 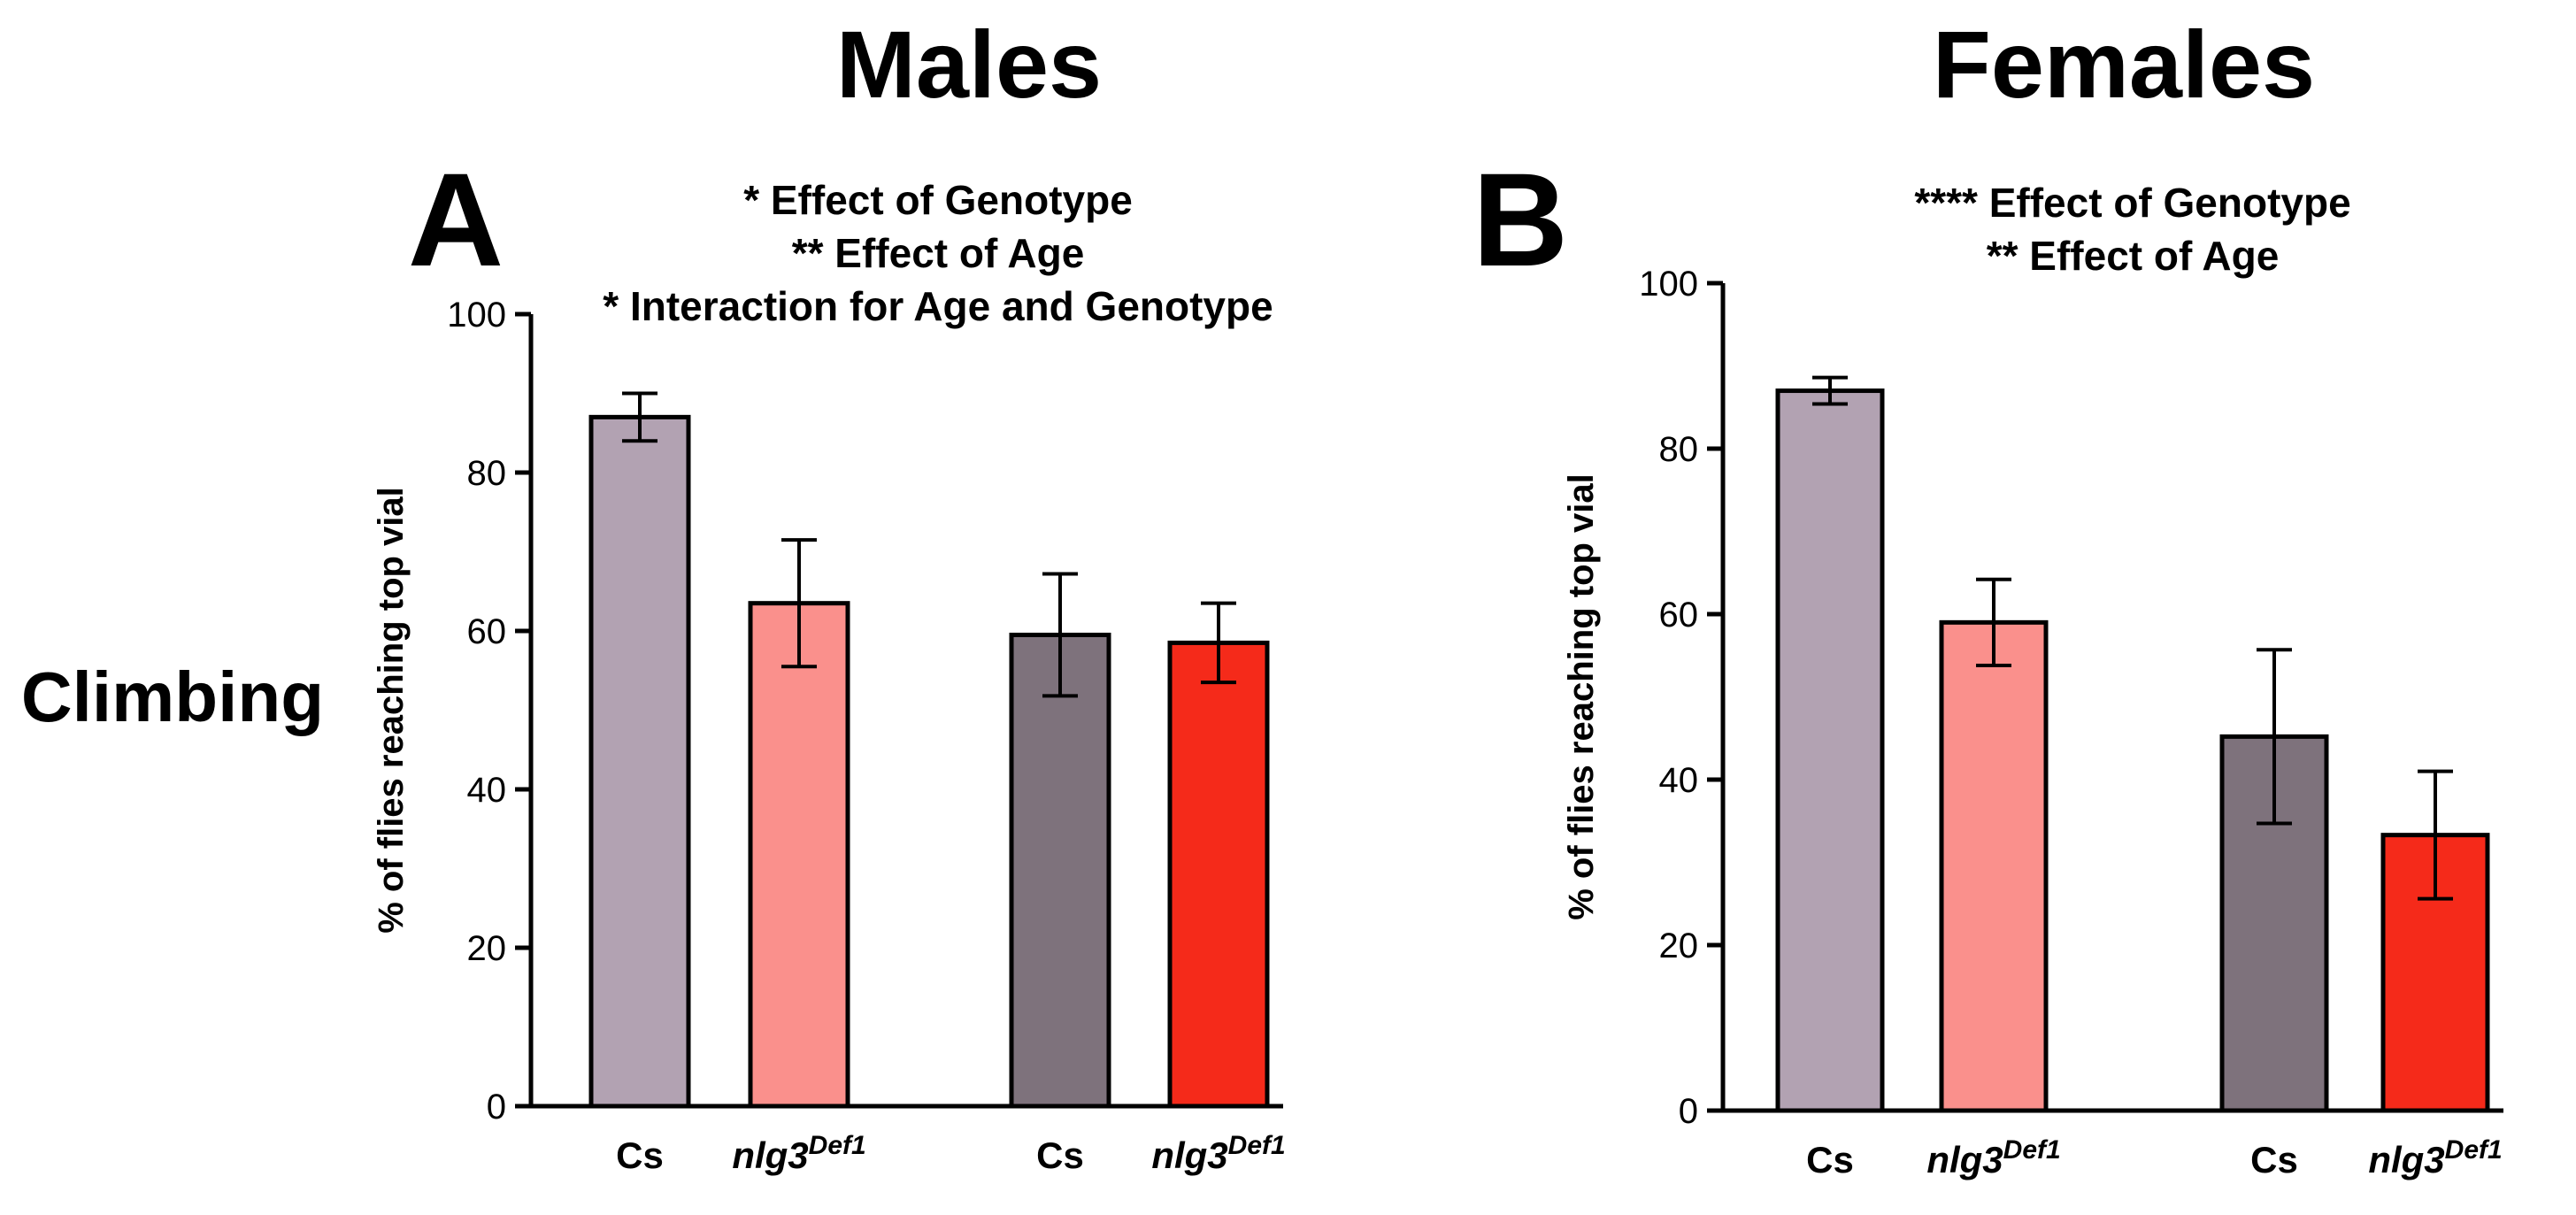 What do you see at coordinates (172, 696) in the screenshot?
I see `row-label: Climbing` at bounding box center [172, 696].